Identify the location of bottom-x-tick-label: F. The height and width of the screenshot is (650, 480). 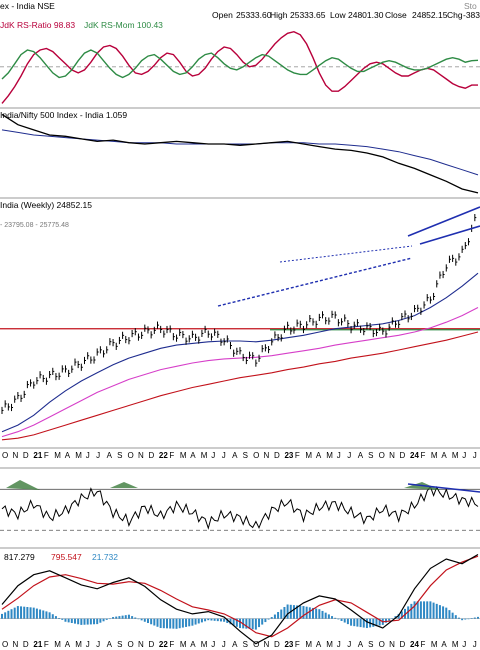
(171, 644).